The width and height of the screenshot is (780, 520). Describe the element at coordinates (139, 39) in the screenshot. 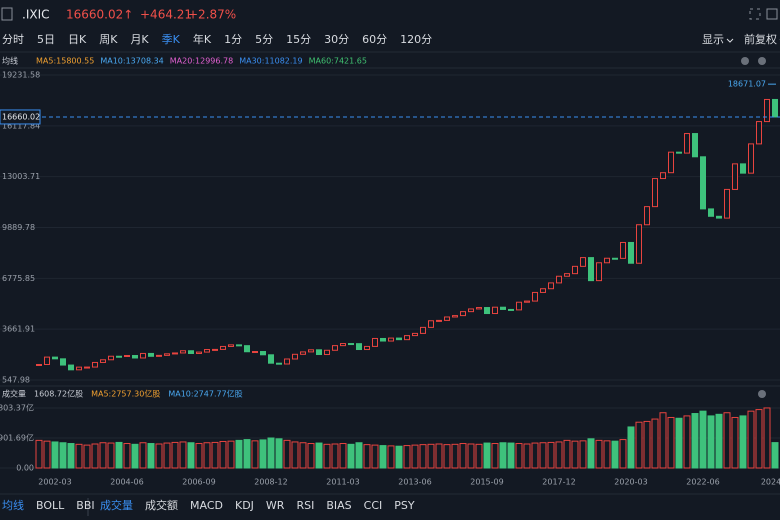

I see `period-tab: 月K` at that location.